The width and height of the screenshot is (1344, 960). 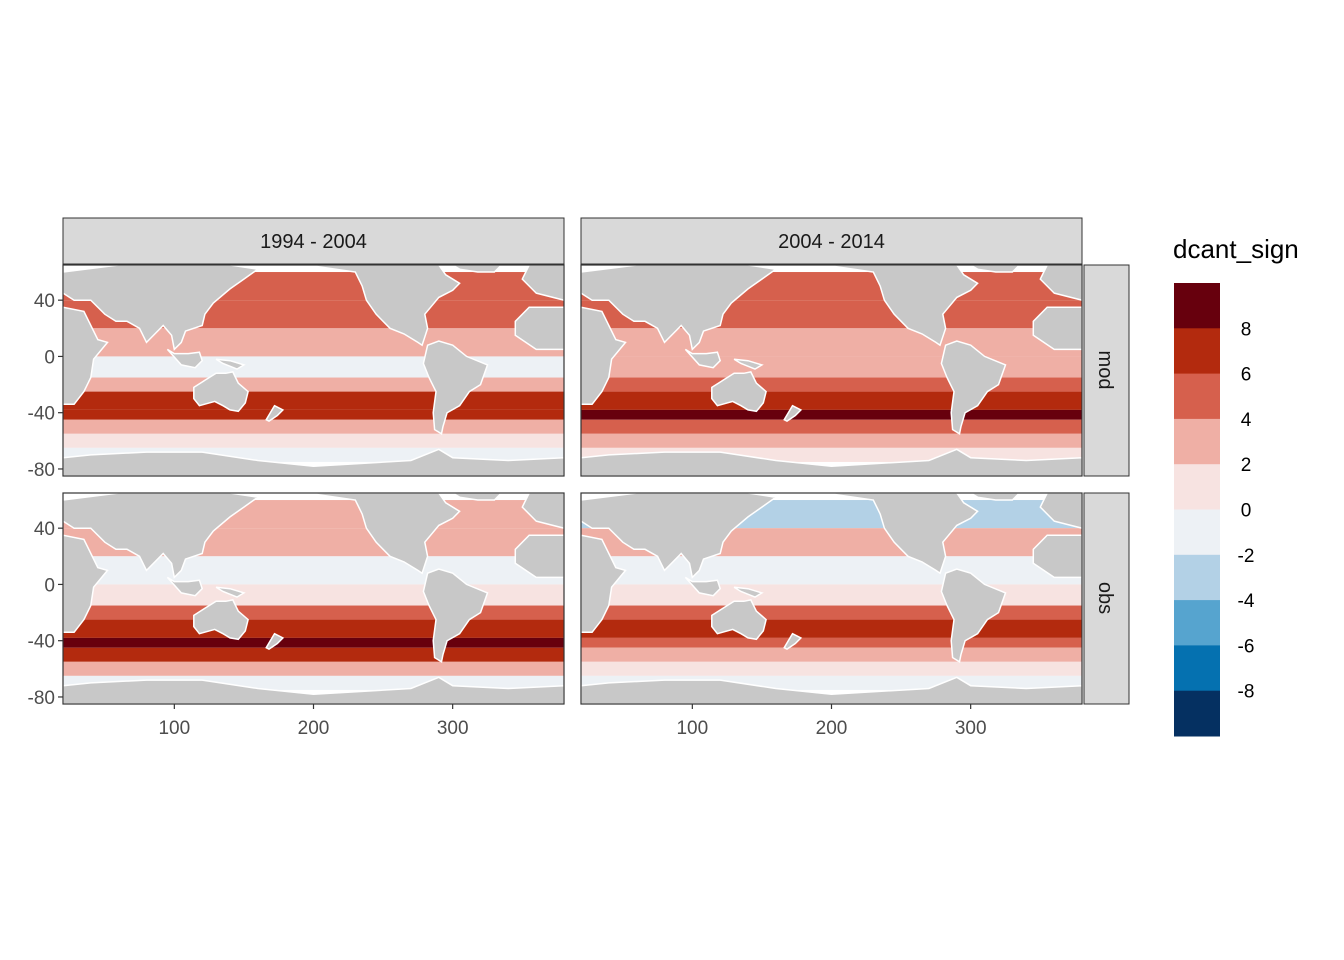 What do you see at coordinates (1236, 249) in the screenshot?
I see `legend-title: dcant_sign` at bounding box center [1236, 249].